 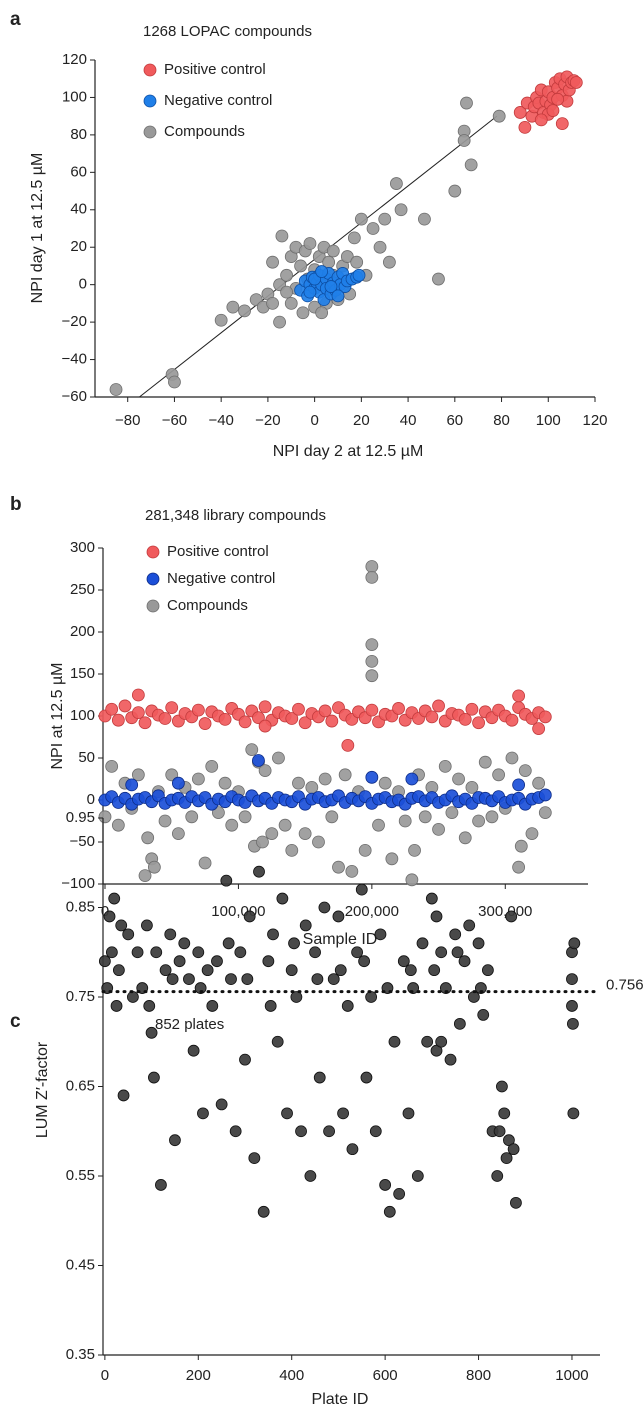 What do you see at coordinates (174, 420) in the screenshot?
I see `x-tick-label: −60` at bounding box center [174, 420].